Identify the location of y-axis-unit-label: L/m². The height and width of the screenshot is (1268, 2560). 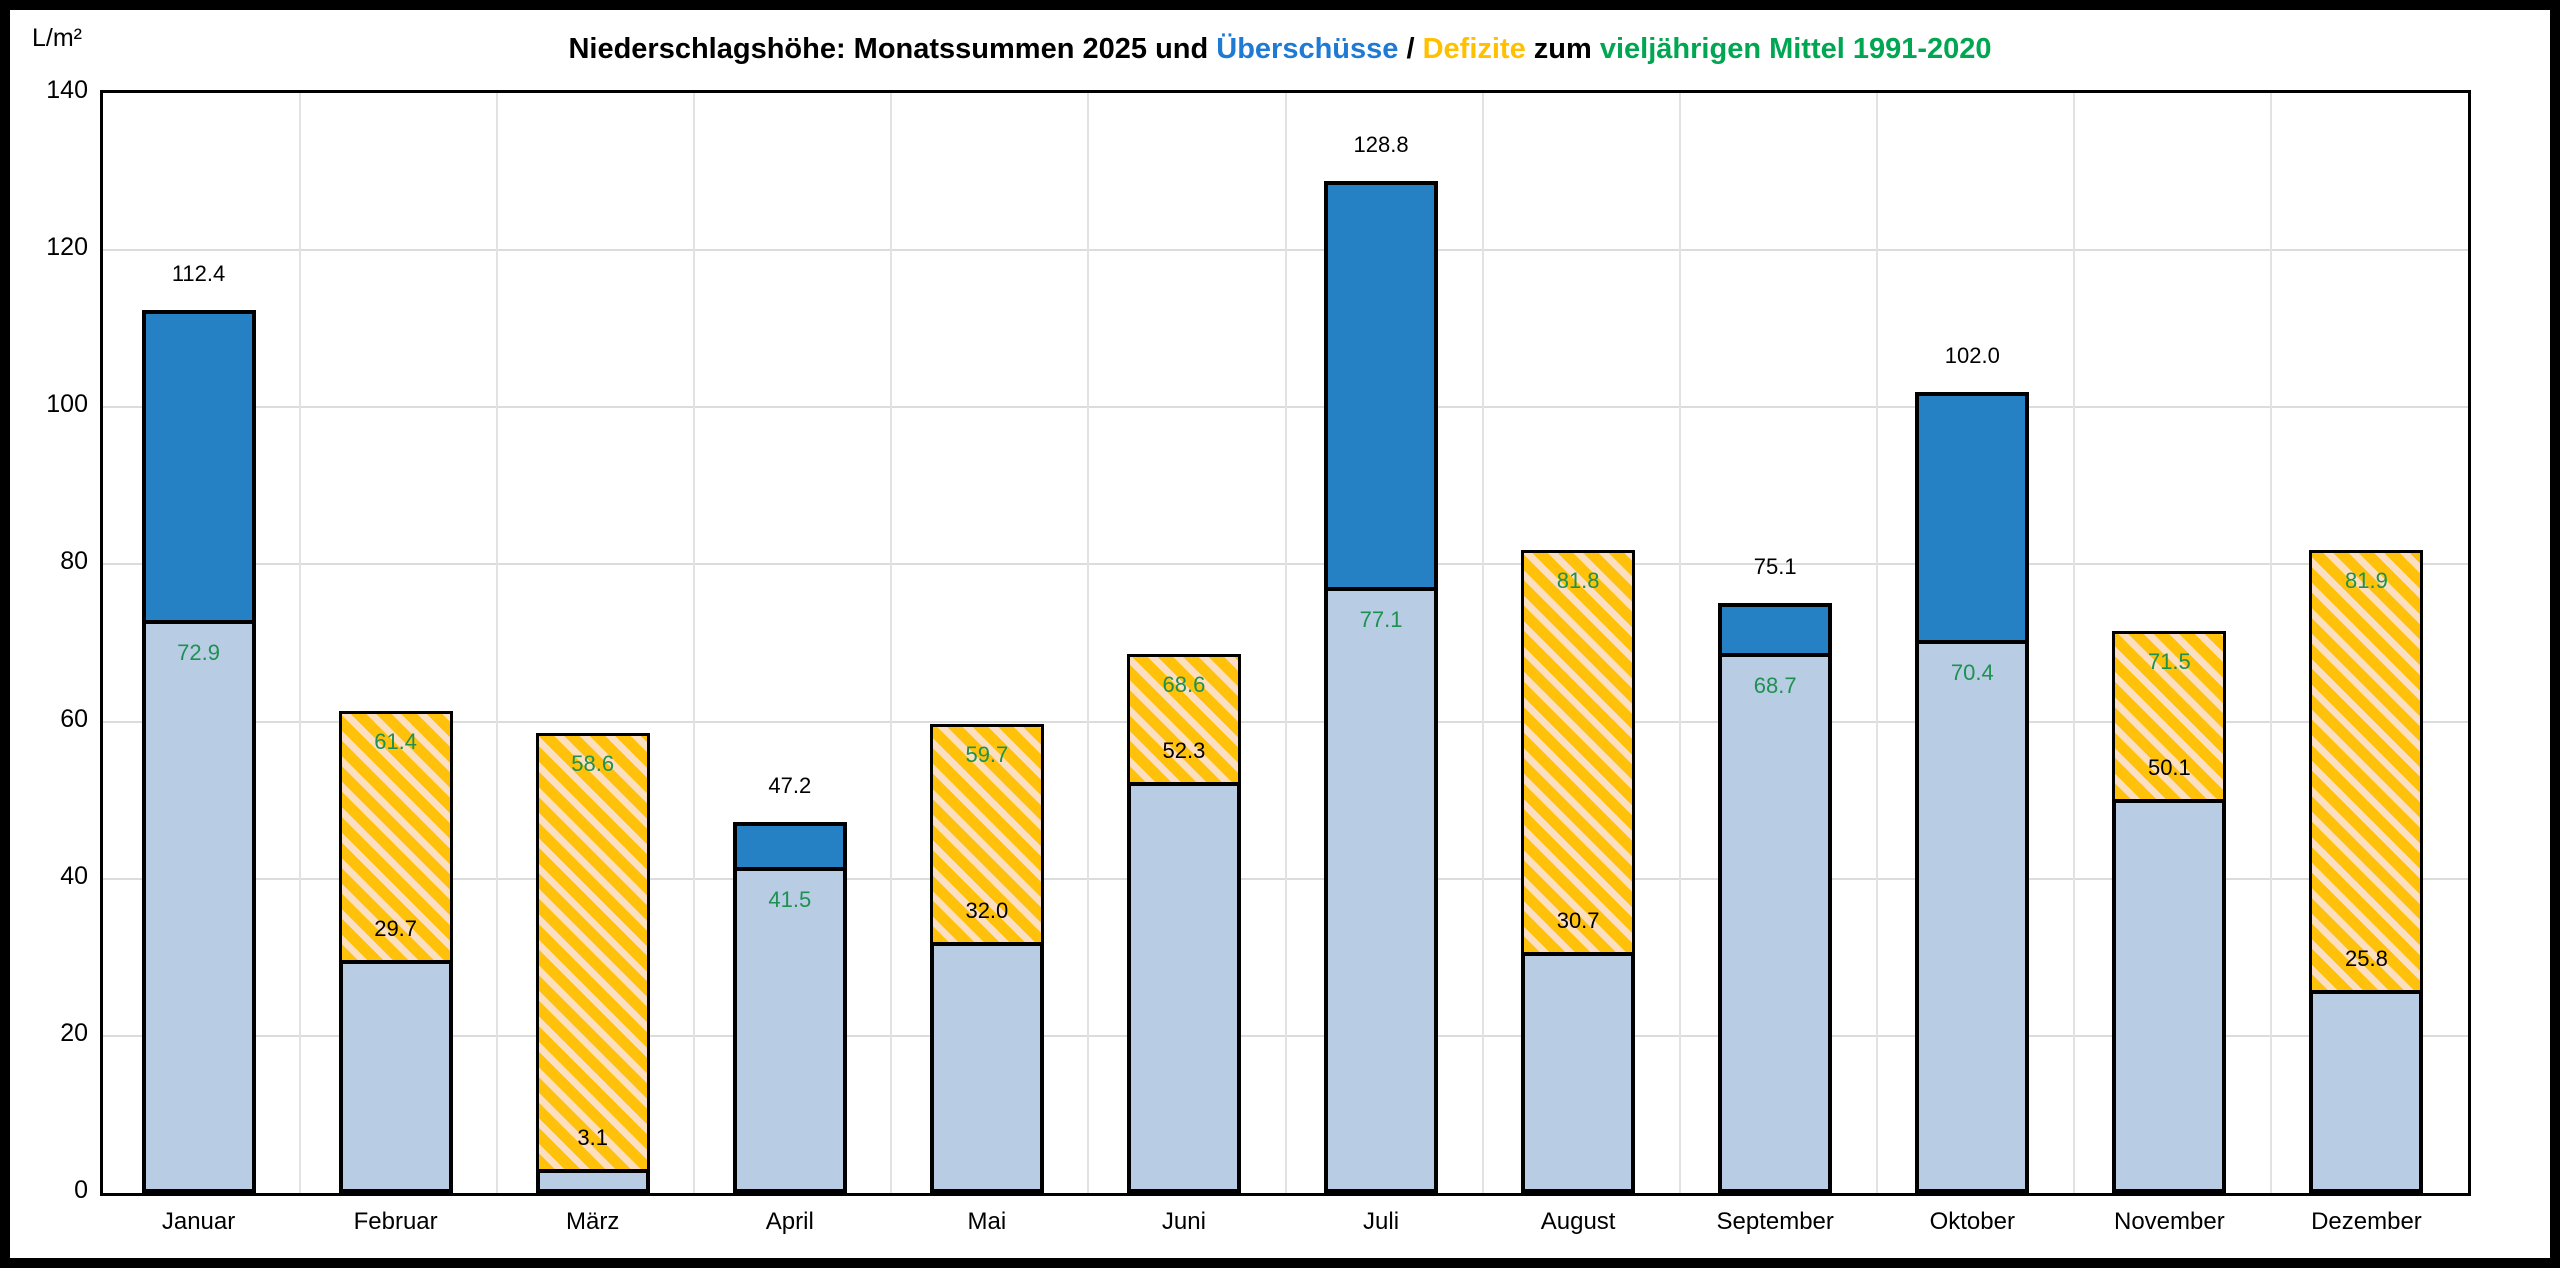
(57, 38).